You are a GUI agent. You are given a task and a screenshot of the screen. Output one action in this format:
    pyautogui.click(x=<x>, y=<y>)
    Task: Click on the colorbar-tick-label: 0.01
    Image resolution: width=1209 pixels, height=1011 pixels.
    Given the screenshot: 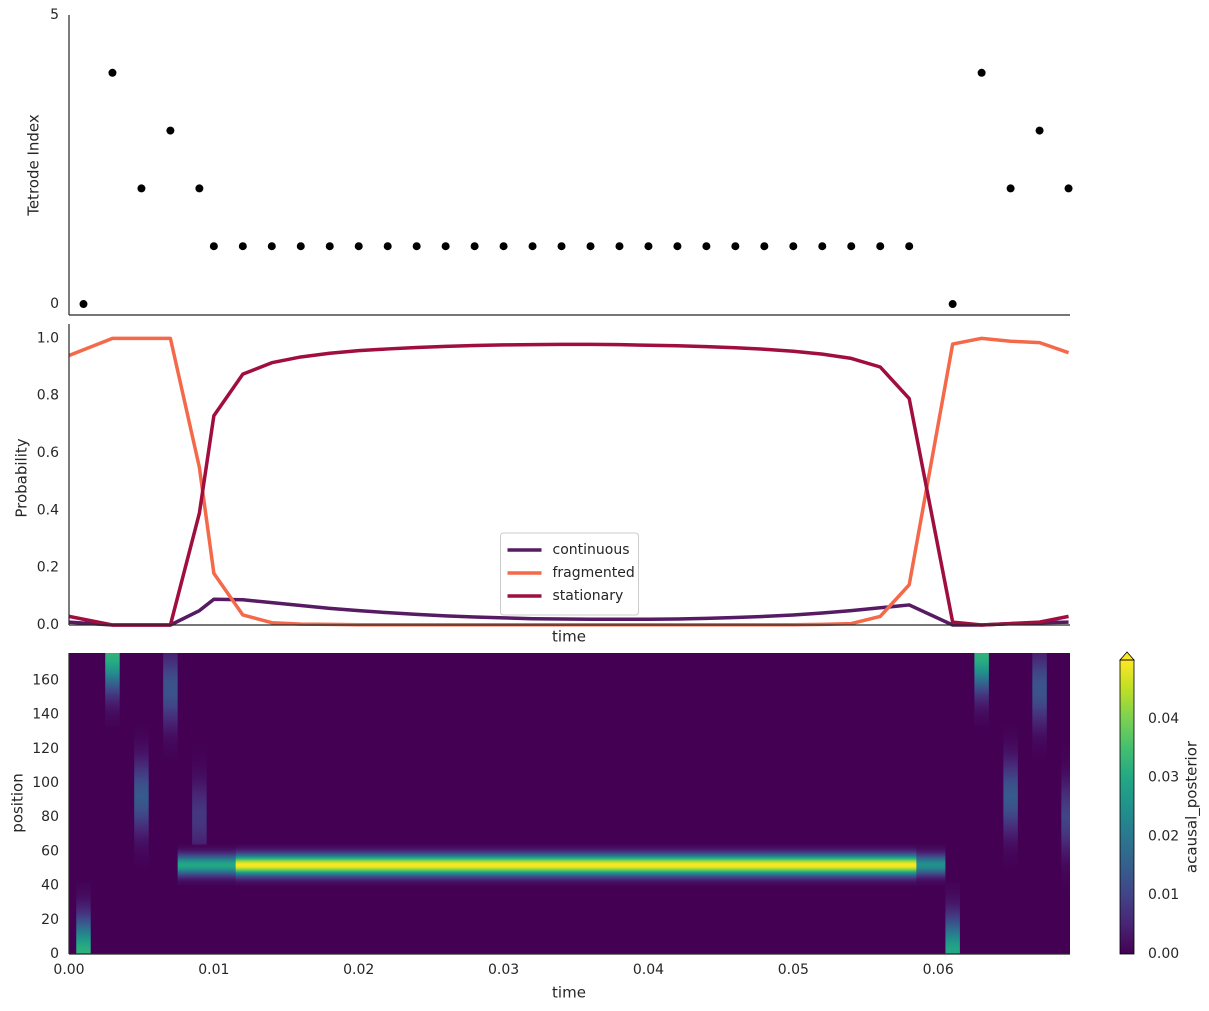 What is the action you would take?
    pyautogui.click(x=1163, y=895)
    